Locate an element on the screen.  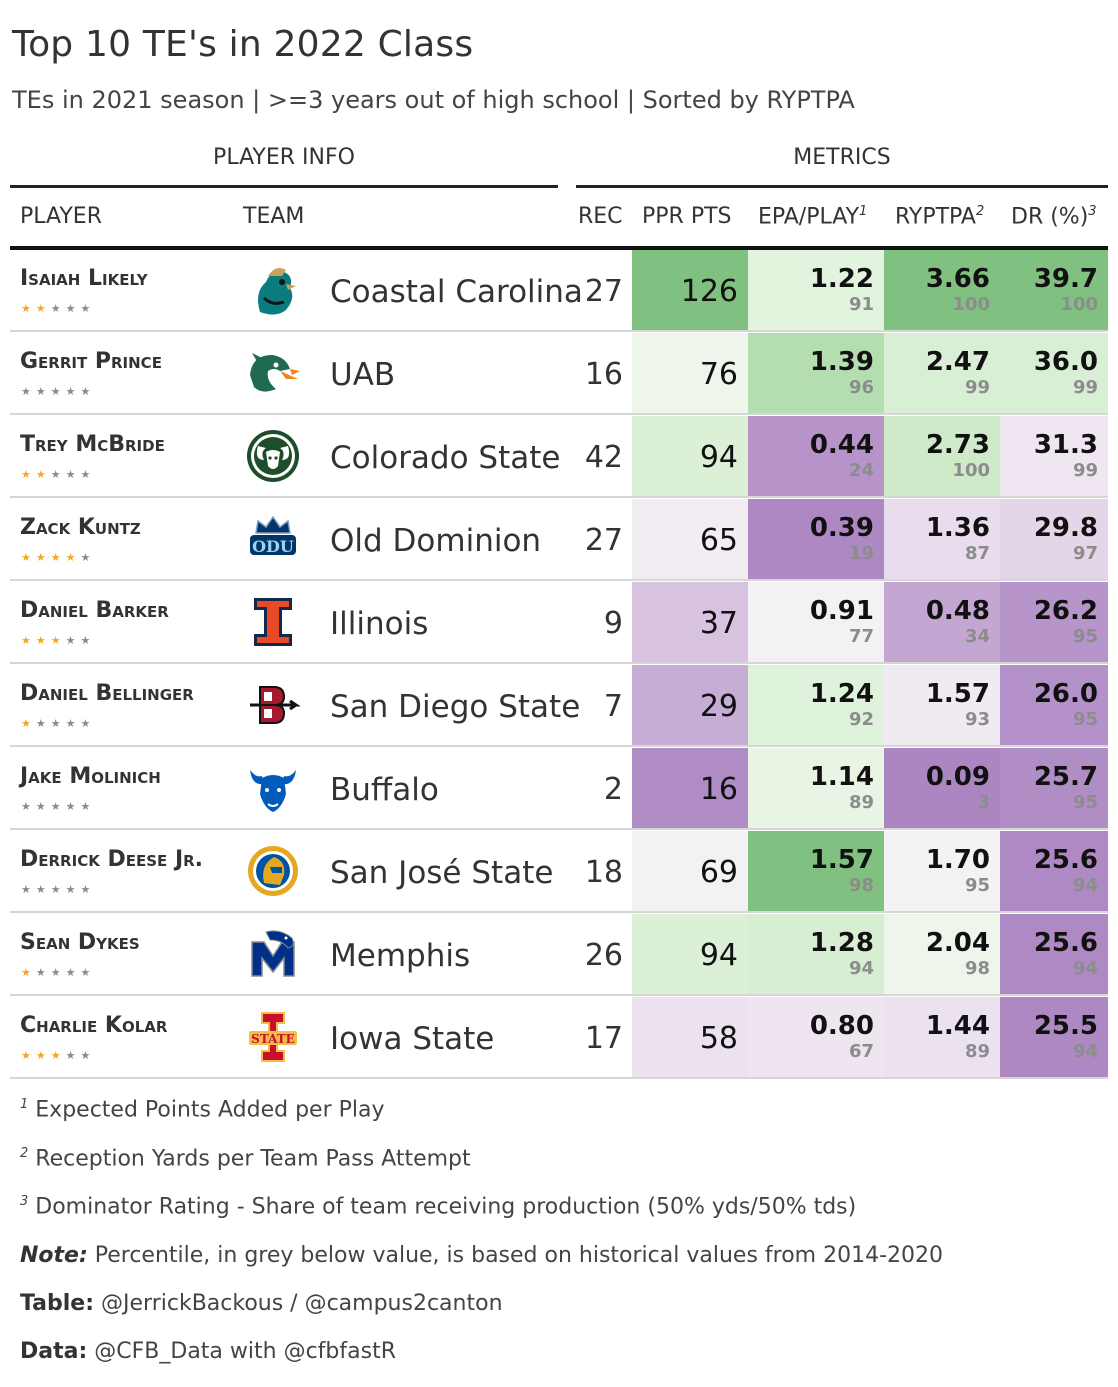
dr-value: 25.7 is located at coordinates (1065, 777).